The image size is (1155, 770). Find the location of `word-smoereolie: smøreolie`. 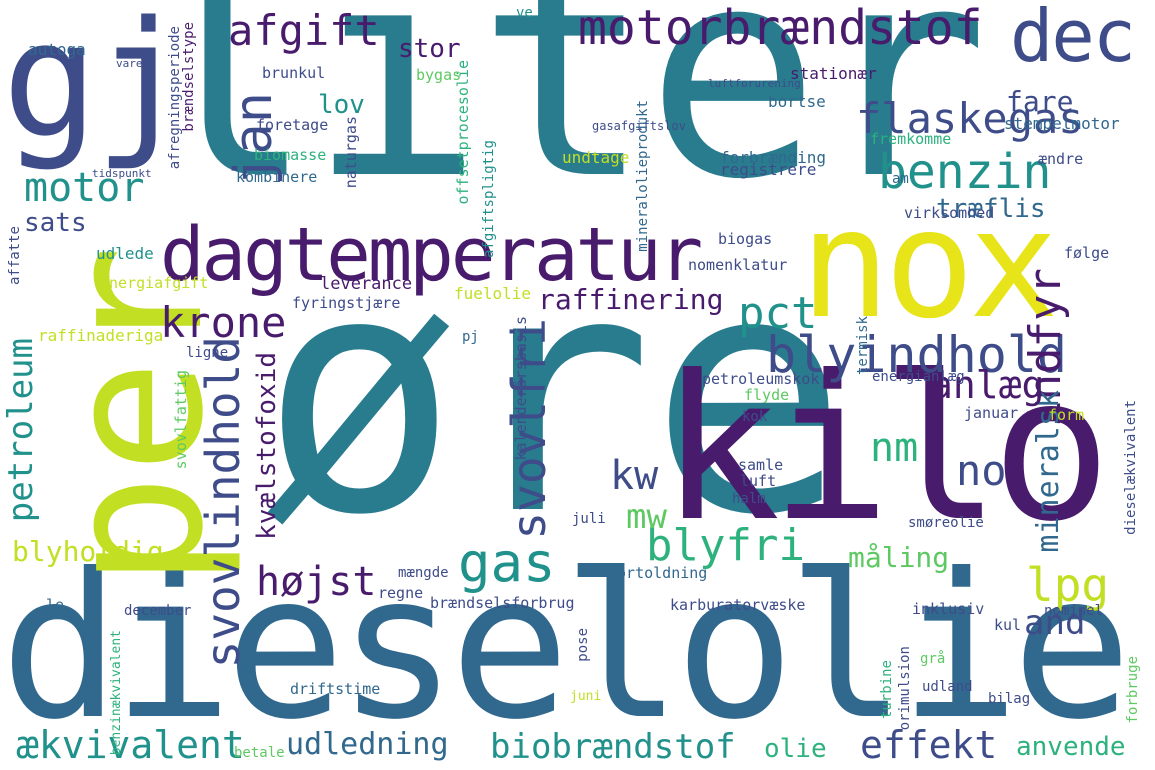

word-smoereolie: smøreolie is located at coordinates (946, 523).